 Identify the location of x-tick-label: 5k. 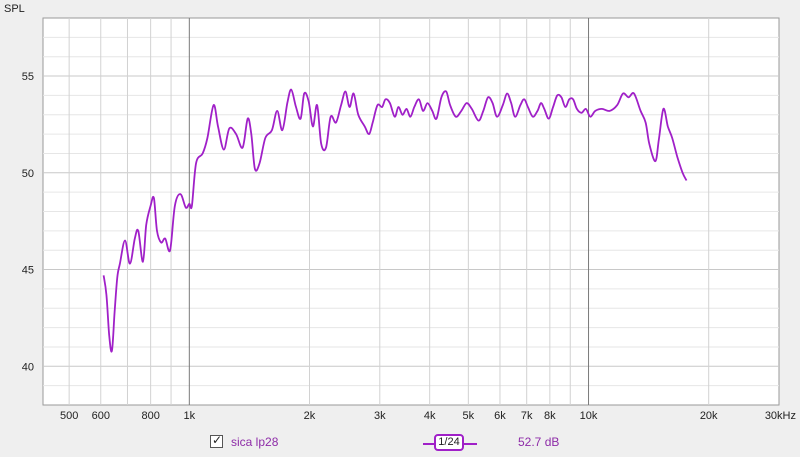
(469, 416).